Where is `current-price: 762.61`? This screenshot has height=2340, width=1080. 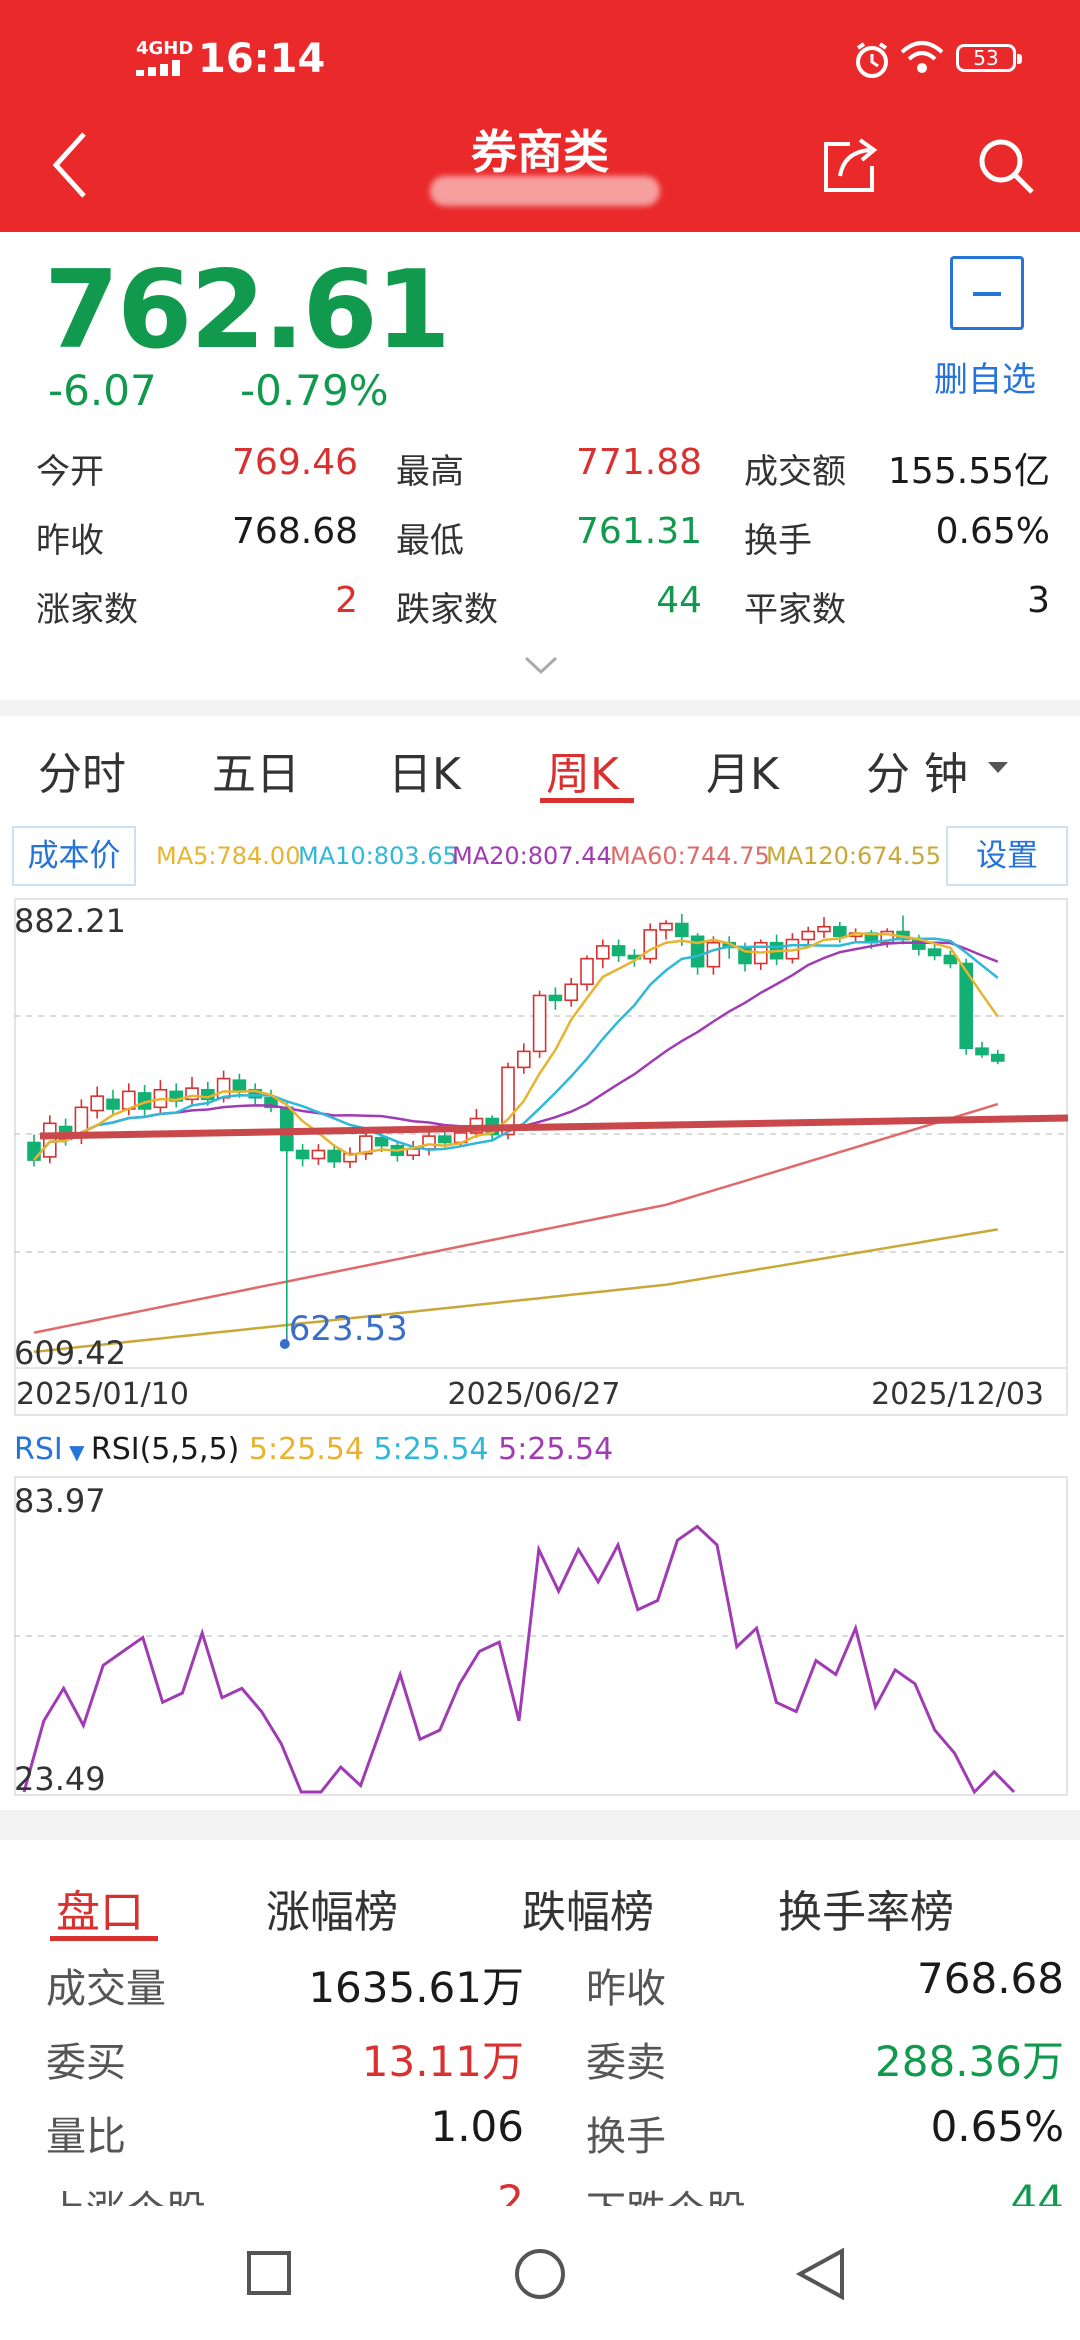 current-price: 762.61 is located at coordinates (247, 310).